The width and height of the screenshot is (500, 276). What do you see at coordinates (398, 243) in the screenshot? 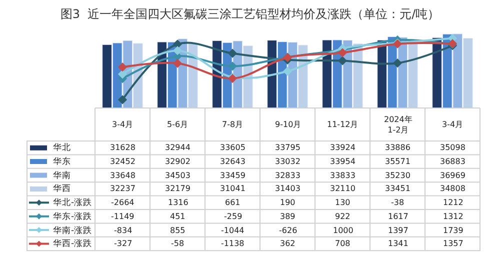
I see `data-label: 1341` at bounding box center [398, 243].